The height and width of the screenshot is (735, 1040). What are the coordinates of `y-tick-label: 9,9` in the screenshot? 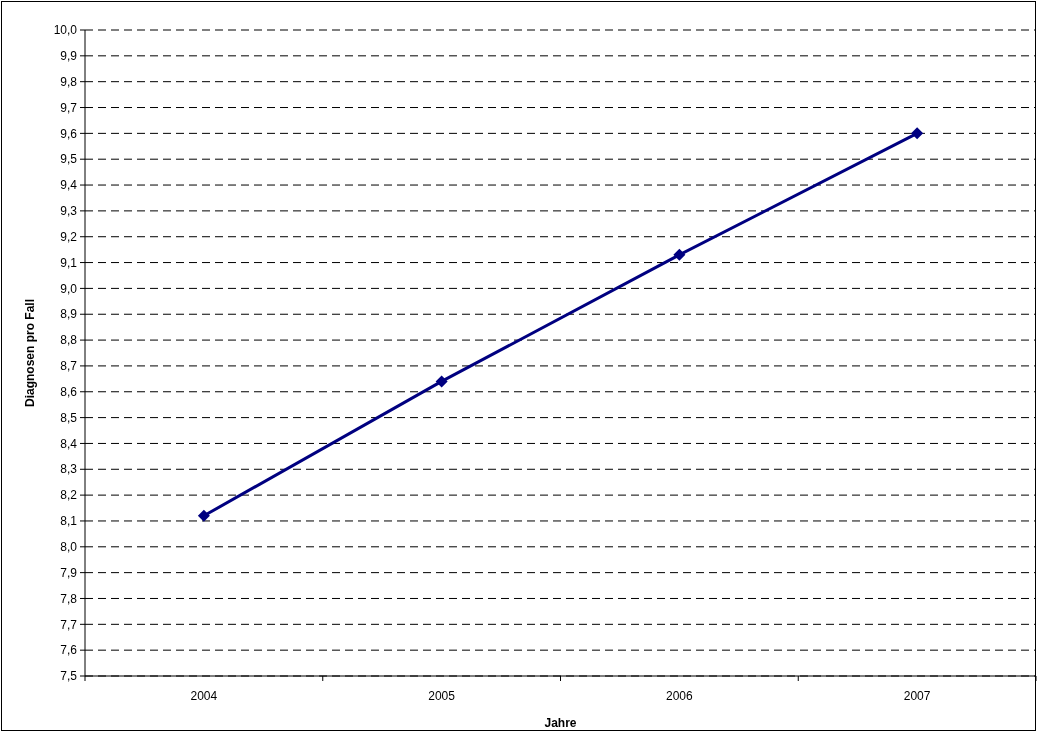 It's located at (69, 56).